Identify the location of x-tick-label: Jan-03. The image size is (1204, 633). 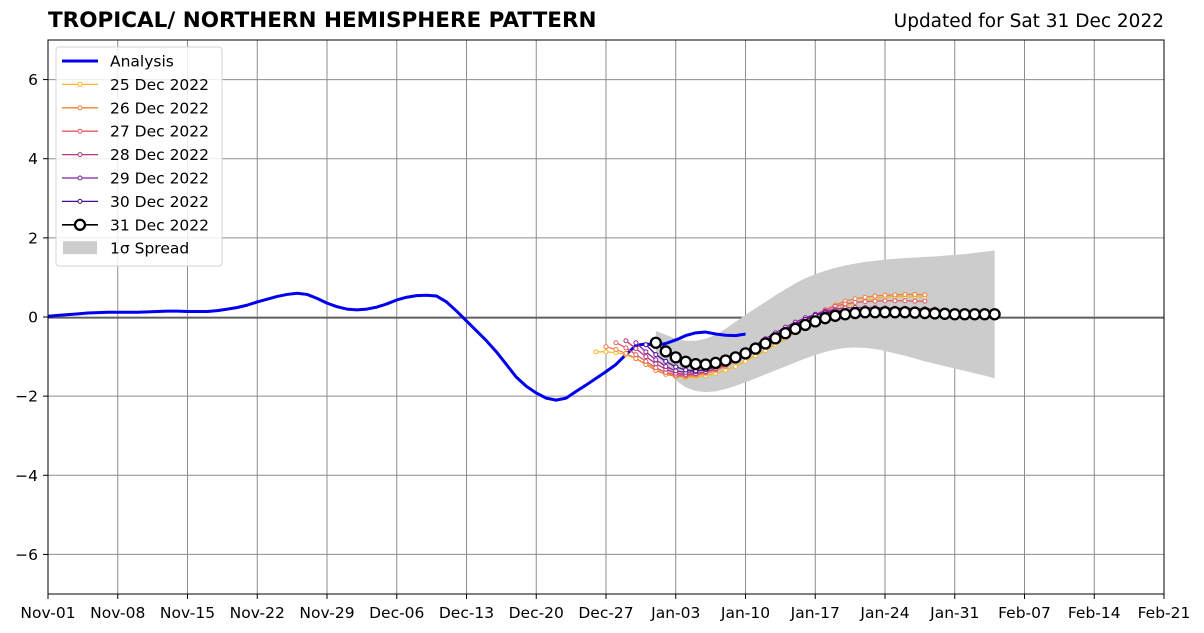
(675, 613).